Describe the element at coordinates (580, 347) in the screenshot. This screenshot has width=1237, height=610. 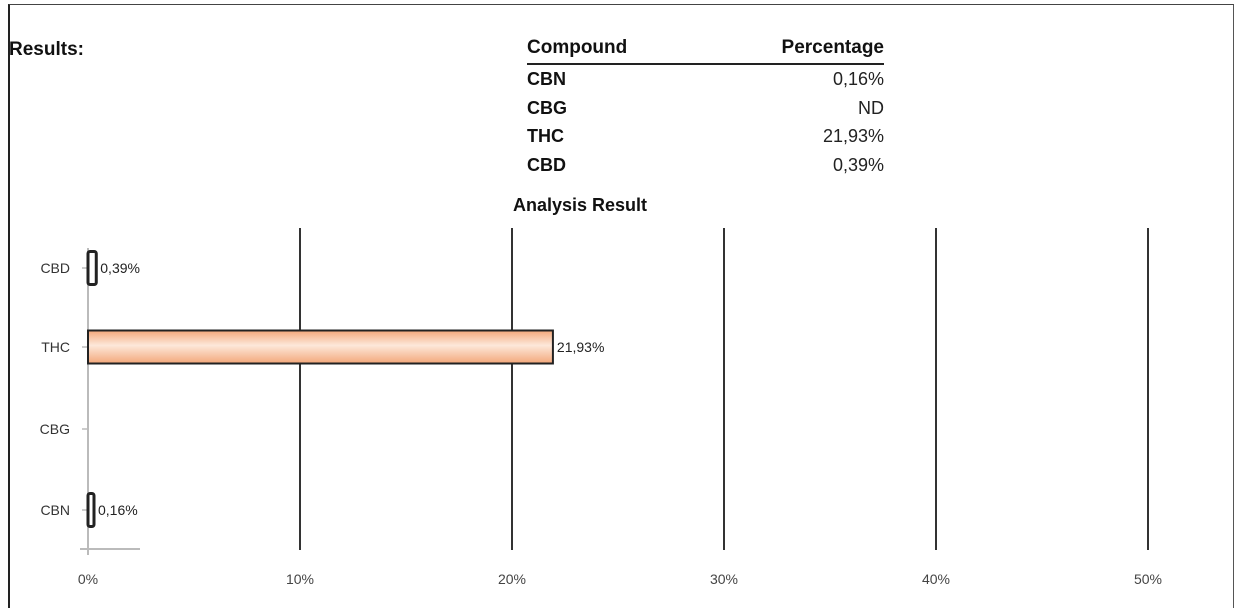
I see `data-label: 21,93%` at that location.